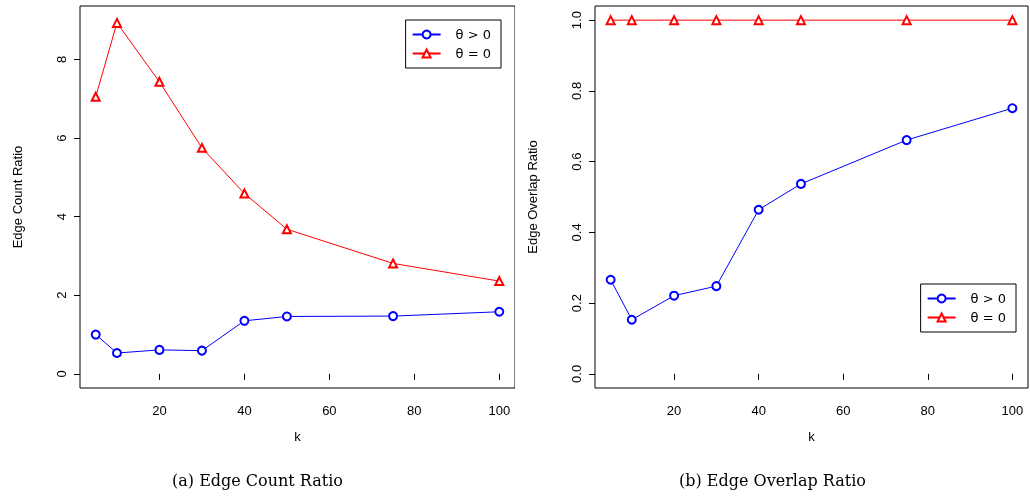 The width and height of the screenshot is (1030, 497). What do you see at coordinates (576, 161) in the screenshot?
I see `y-tick-label: 0.6` at bounding box center [576, 161].